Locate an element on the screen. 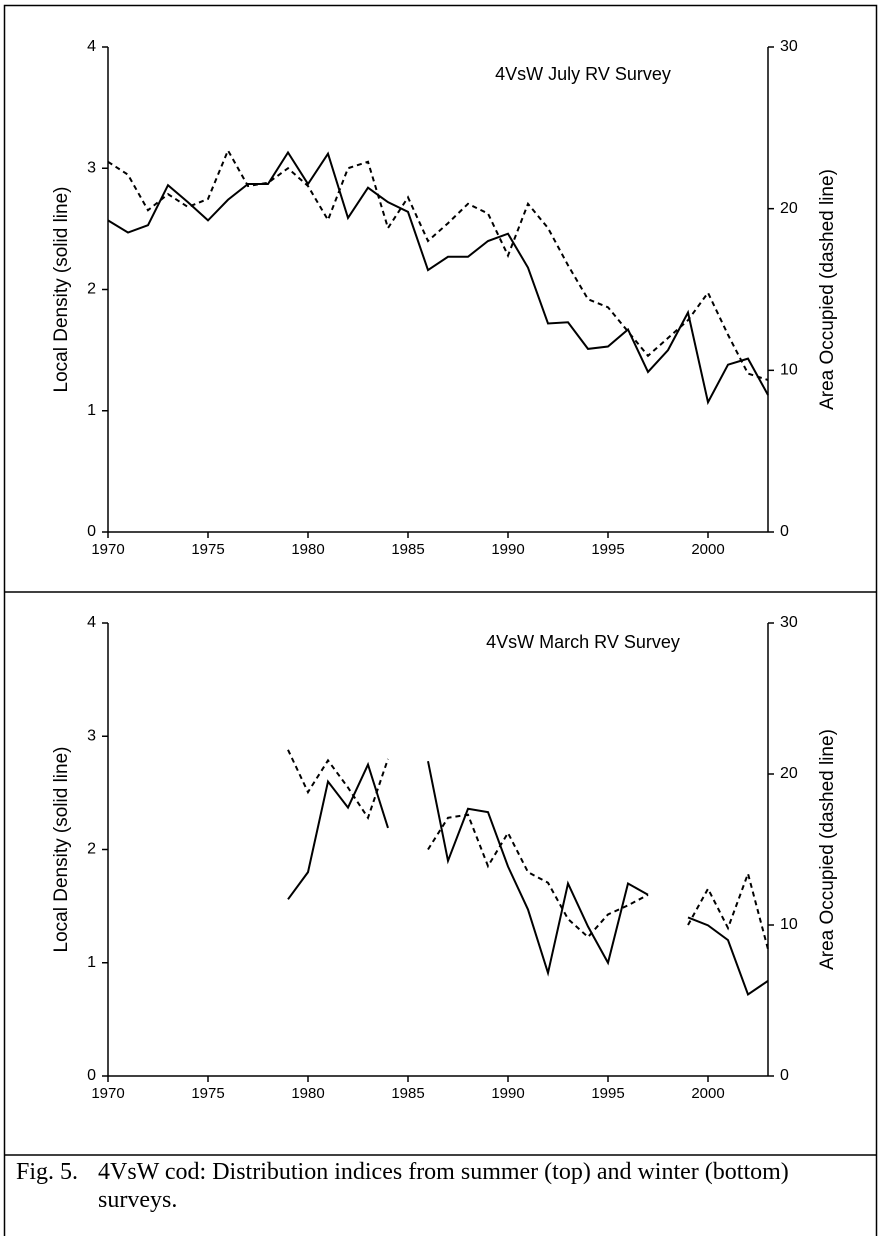 This screenshot has width=881, height=1236. solid-line is located at coordinates (528, 878).